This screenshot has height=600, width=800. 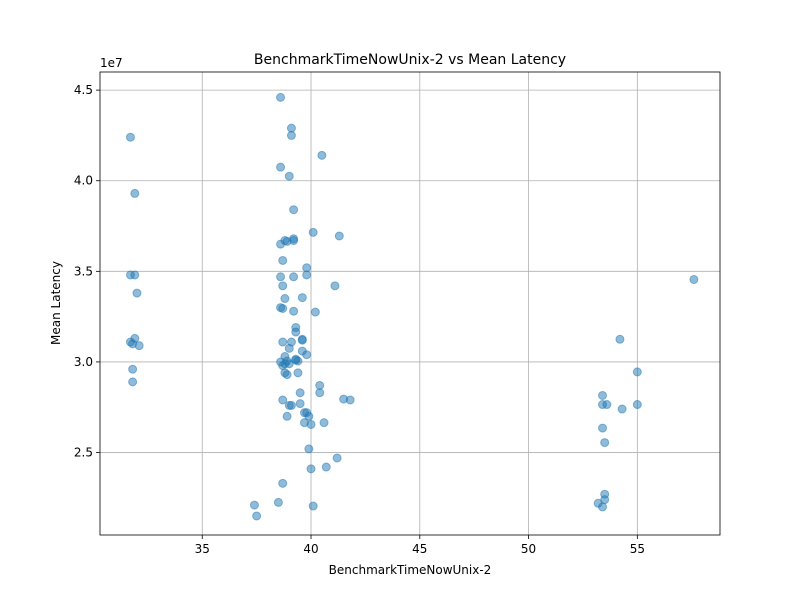 What do you see at coordinates (410, 60) in the screenshot?
I see `chart-title: BenchmarkTimeNowUnix-2 vs Mean Latency` at bounding box center [410, 60].